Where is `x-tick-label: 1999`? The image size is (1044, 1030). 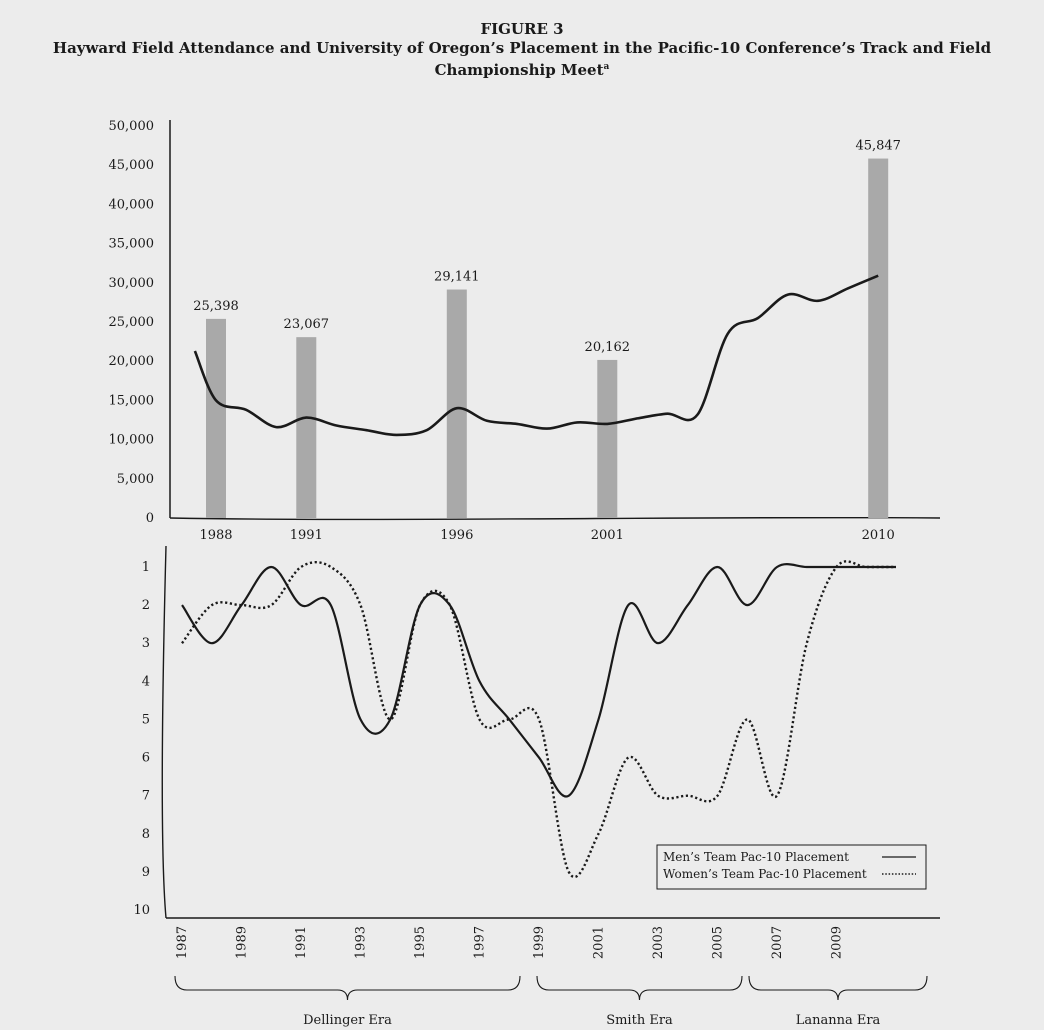
x-tick-label: 1999 is located at coordinates (539, 942).